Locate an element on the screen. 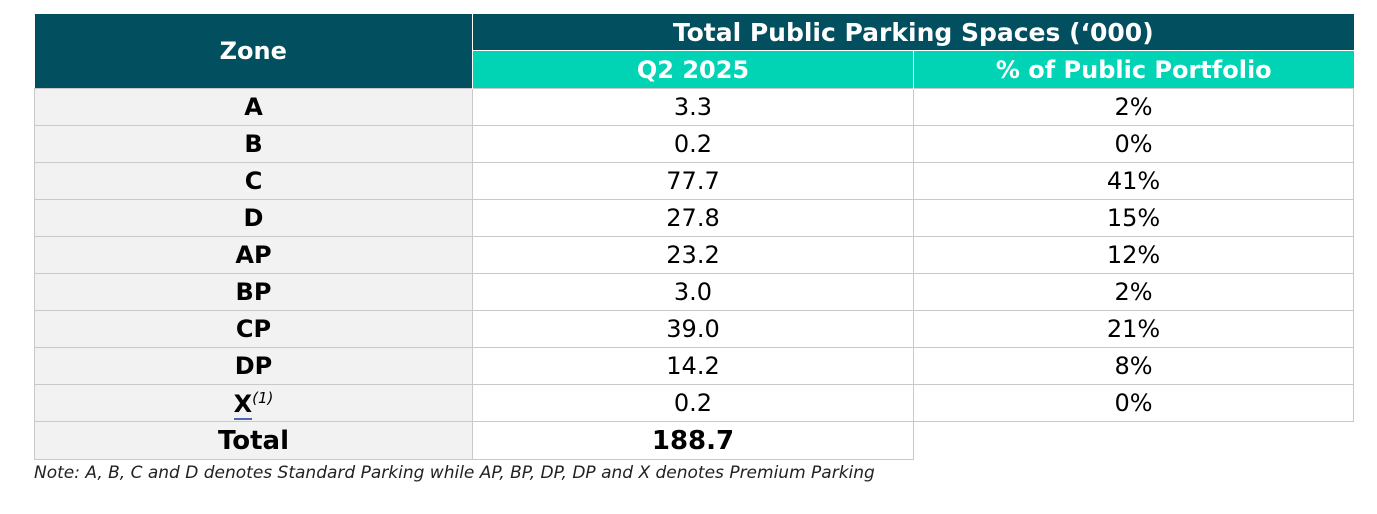 Image resolution: width=1377 pixels, height=514 pixels. header-group: Total Public Parking Spaces (‘000) is located at coordinates (913, 32).